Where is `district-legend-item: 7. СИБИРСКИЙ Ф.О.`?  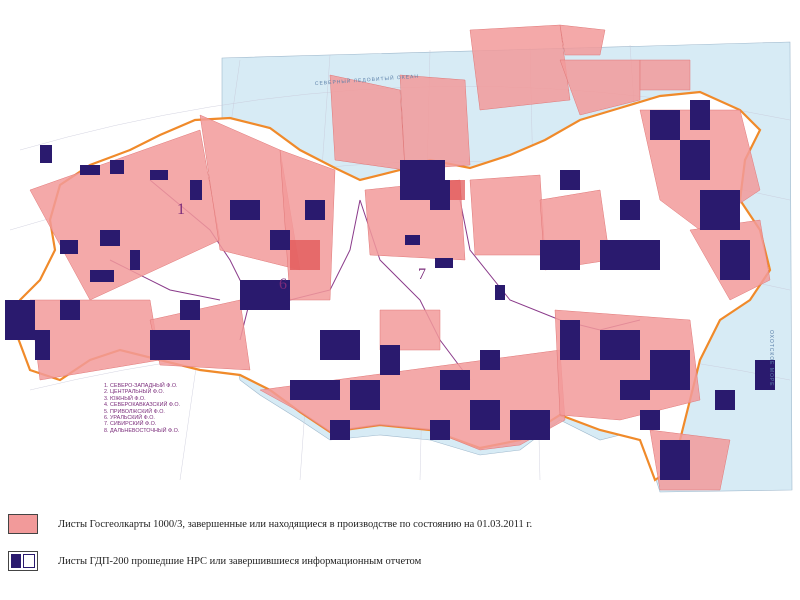
district-legend-item: 7. СИБИРСКИЙ Ф.О. is located at coordinates (130, 424).